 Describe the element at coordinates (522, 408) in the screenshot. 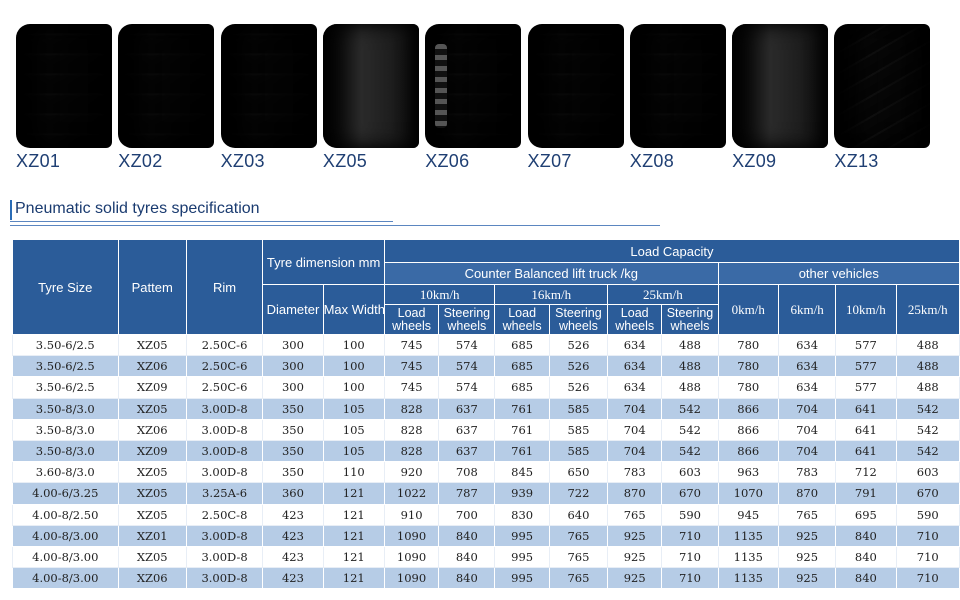

I see `table-cell: 761` at that location.